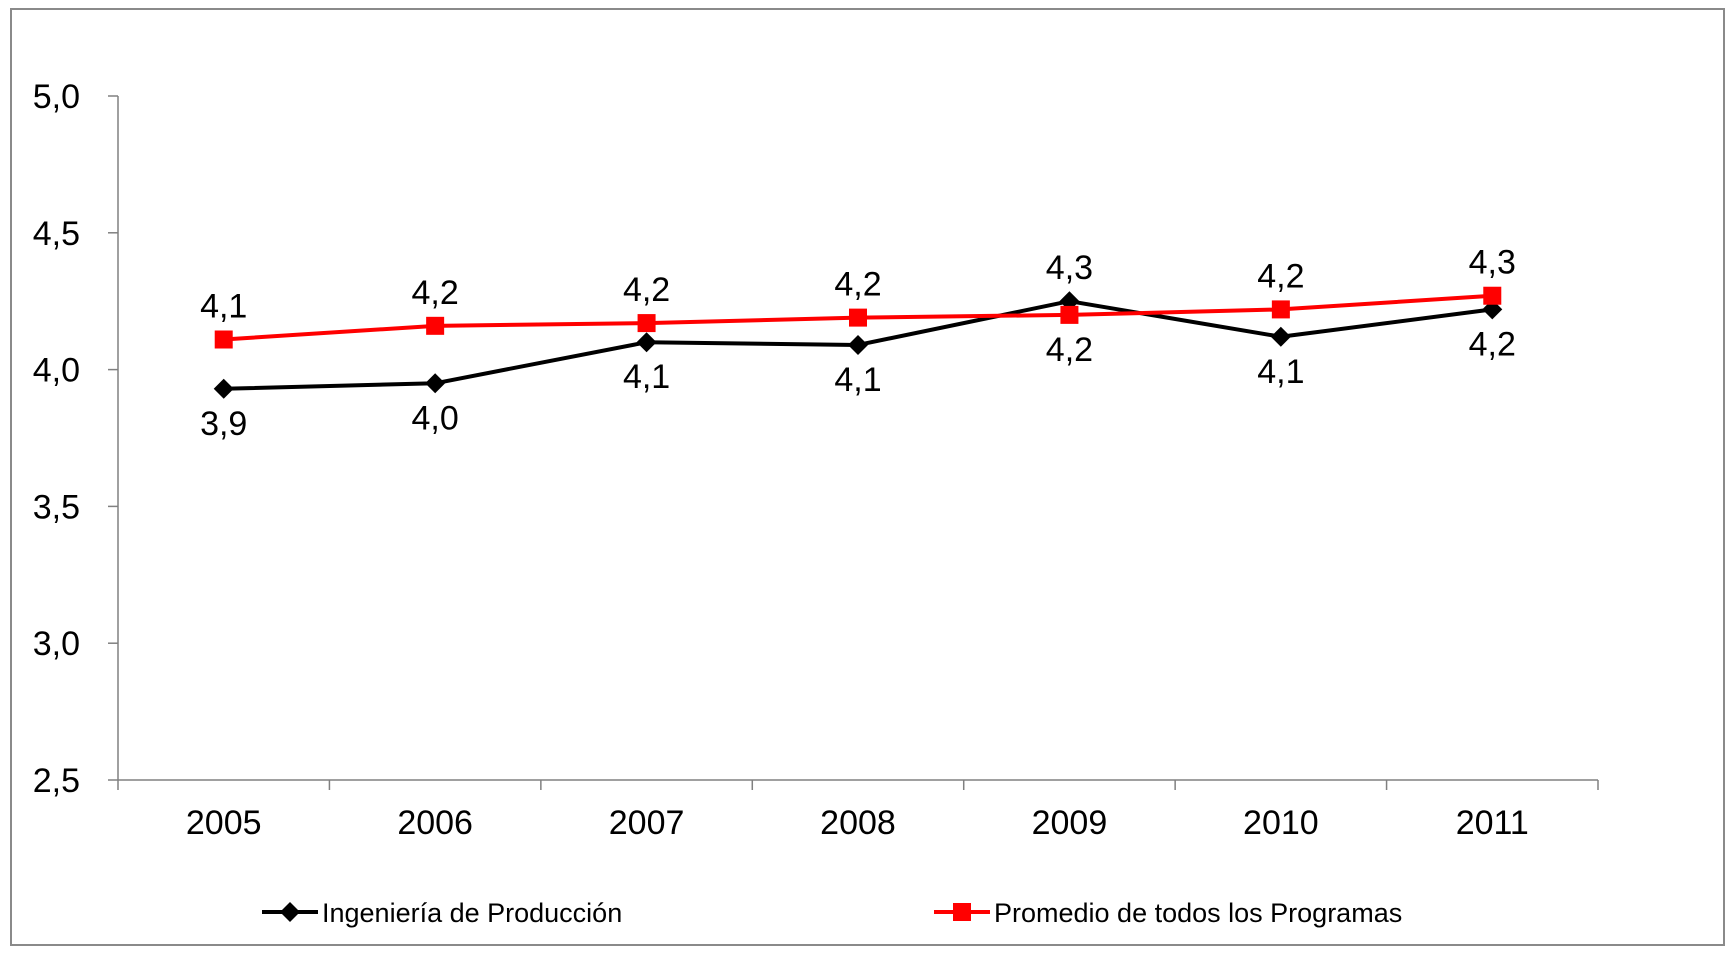 This screenshot has width=1735, height=954. Describe the element at coordinates (647, 823) in the screenshot. I see `x-tick-label: 2007` at that location.